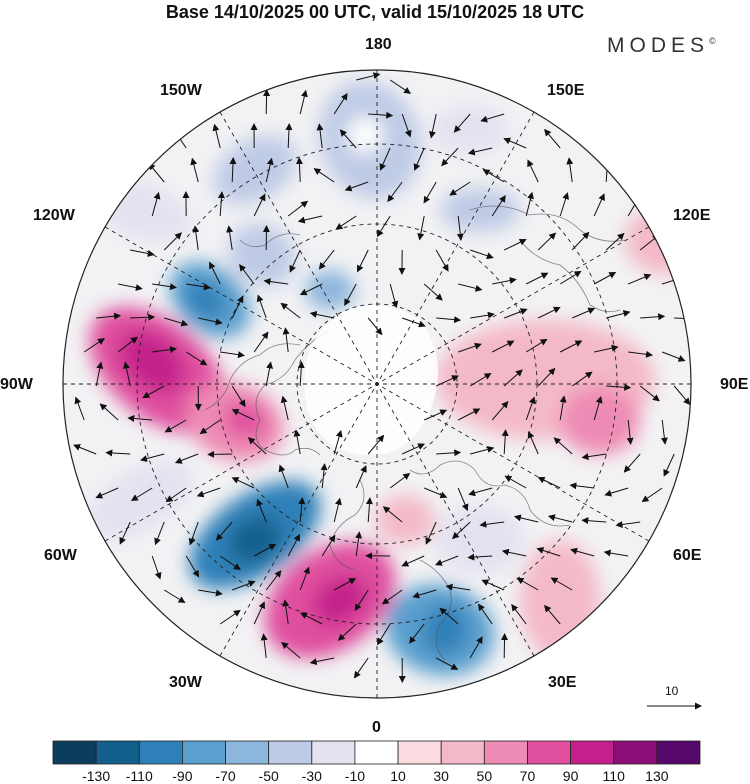 The width and height of the screenshot is (750, 784). What do you see at coordinates (139, 776) in the screenshot?
I see `colorbar-tick-label: -110` at bounding box center [139, 776].